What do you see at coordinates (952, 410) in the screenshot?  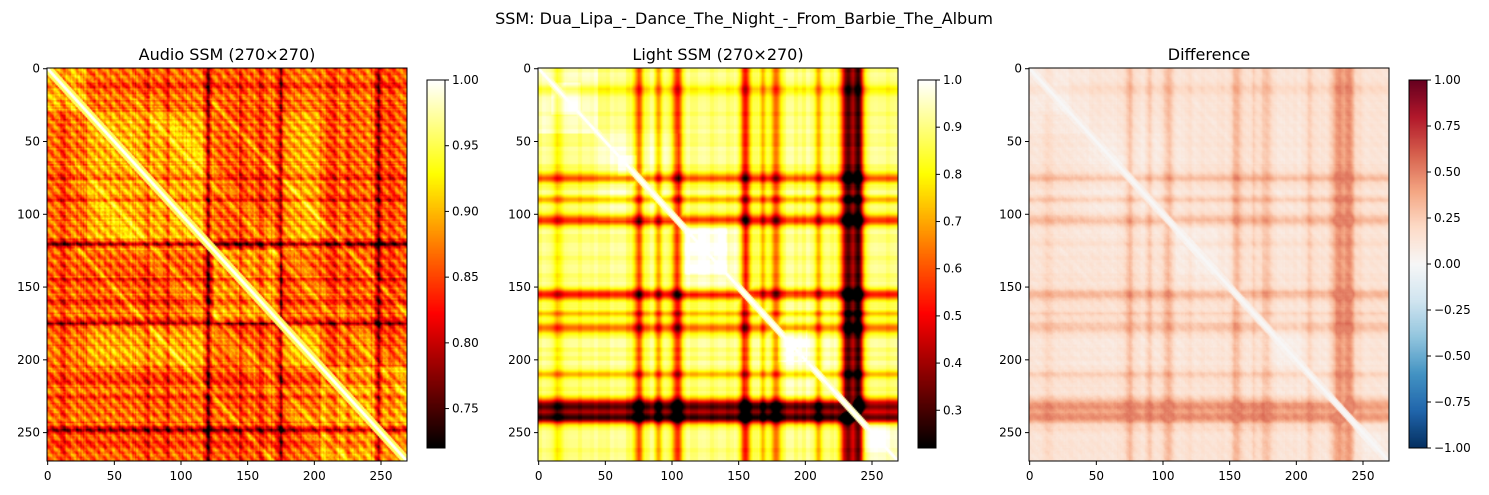 I see `colorbar-tick-label: 0.3` at bounding box center [952, 410].